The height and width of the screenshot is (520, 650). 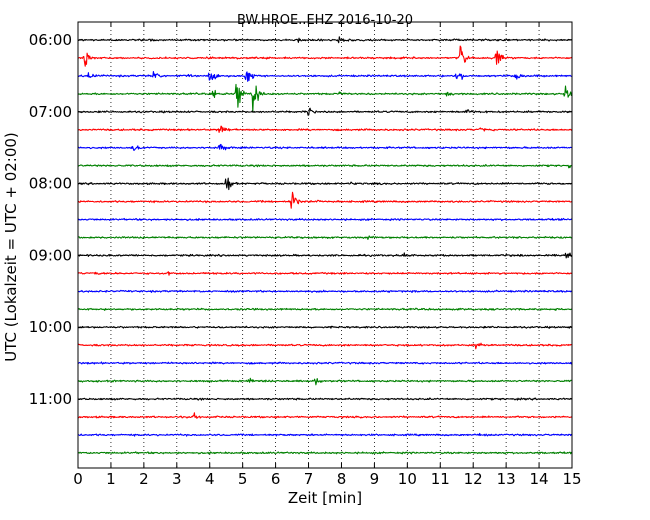 I want to click on trace-09:30, so click(x=325, y=291).